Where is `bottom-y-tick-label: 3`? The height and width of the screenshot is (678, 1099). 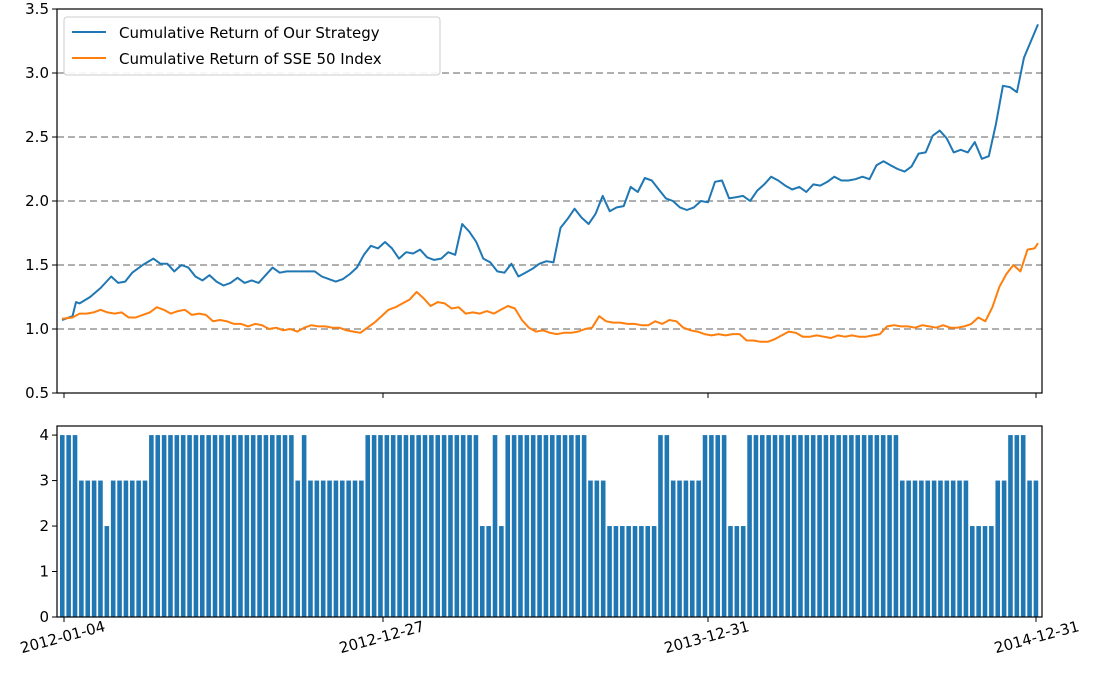 bottom-y-tick-label: 3 is located at coordinates (44, 481).